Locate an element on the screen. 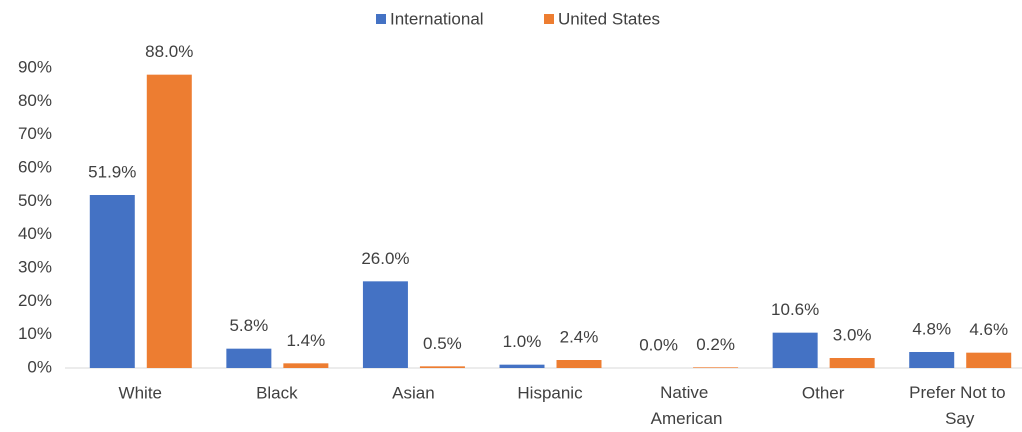  y-tick-label: 50% is located at coordinates (35, 200).